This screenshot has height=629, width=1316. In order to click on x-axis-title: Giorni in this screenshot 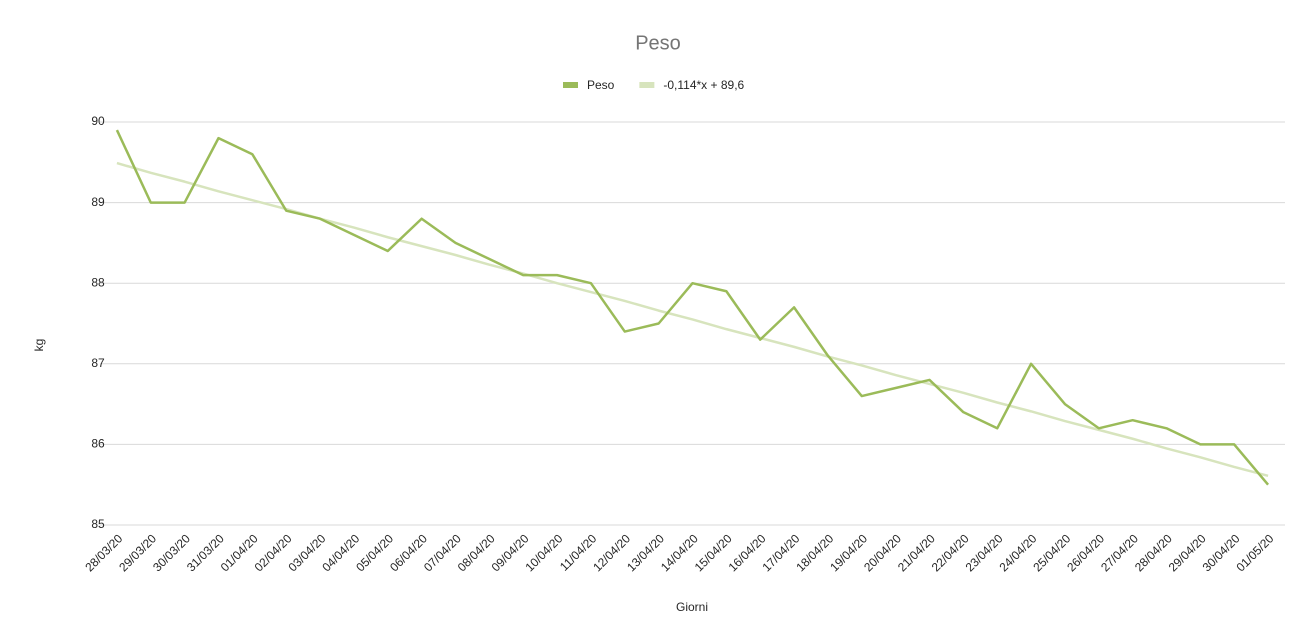, I will do `click(692, 607)`.